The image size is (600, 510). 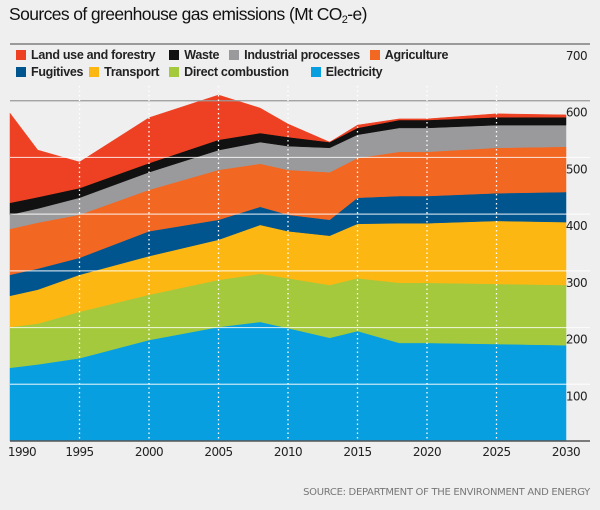 What do you see at coordinates (344, 20) in the screenshot?
I see `title-subscript: 2` at bounding box center [344, 20].